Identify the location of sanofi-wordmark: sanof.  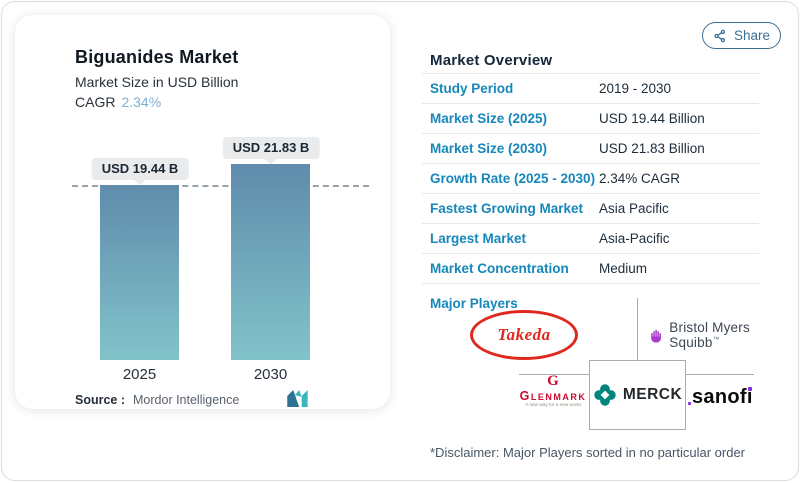
(719, 397).